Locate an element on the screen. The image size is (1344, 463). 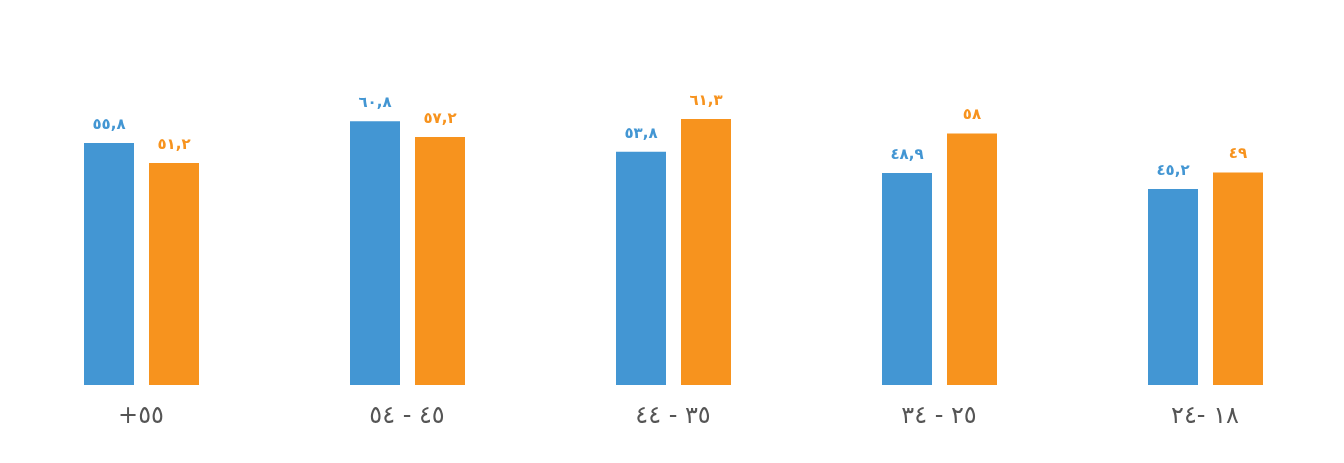
x-tick-label: ٢٤- ١٨ is located at coordinates (1205, 415).